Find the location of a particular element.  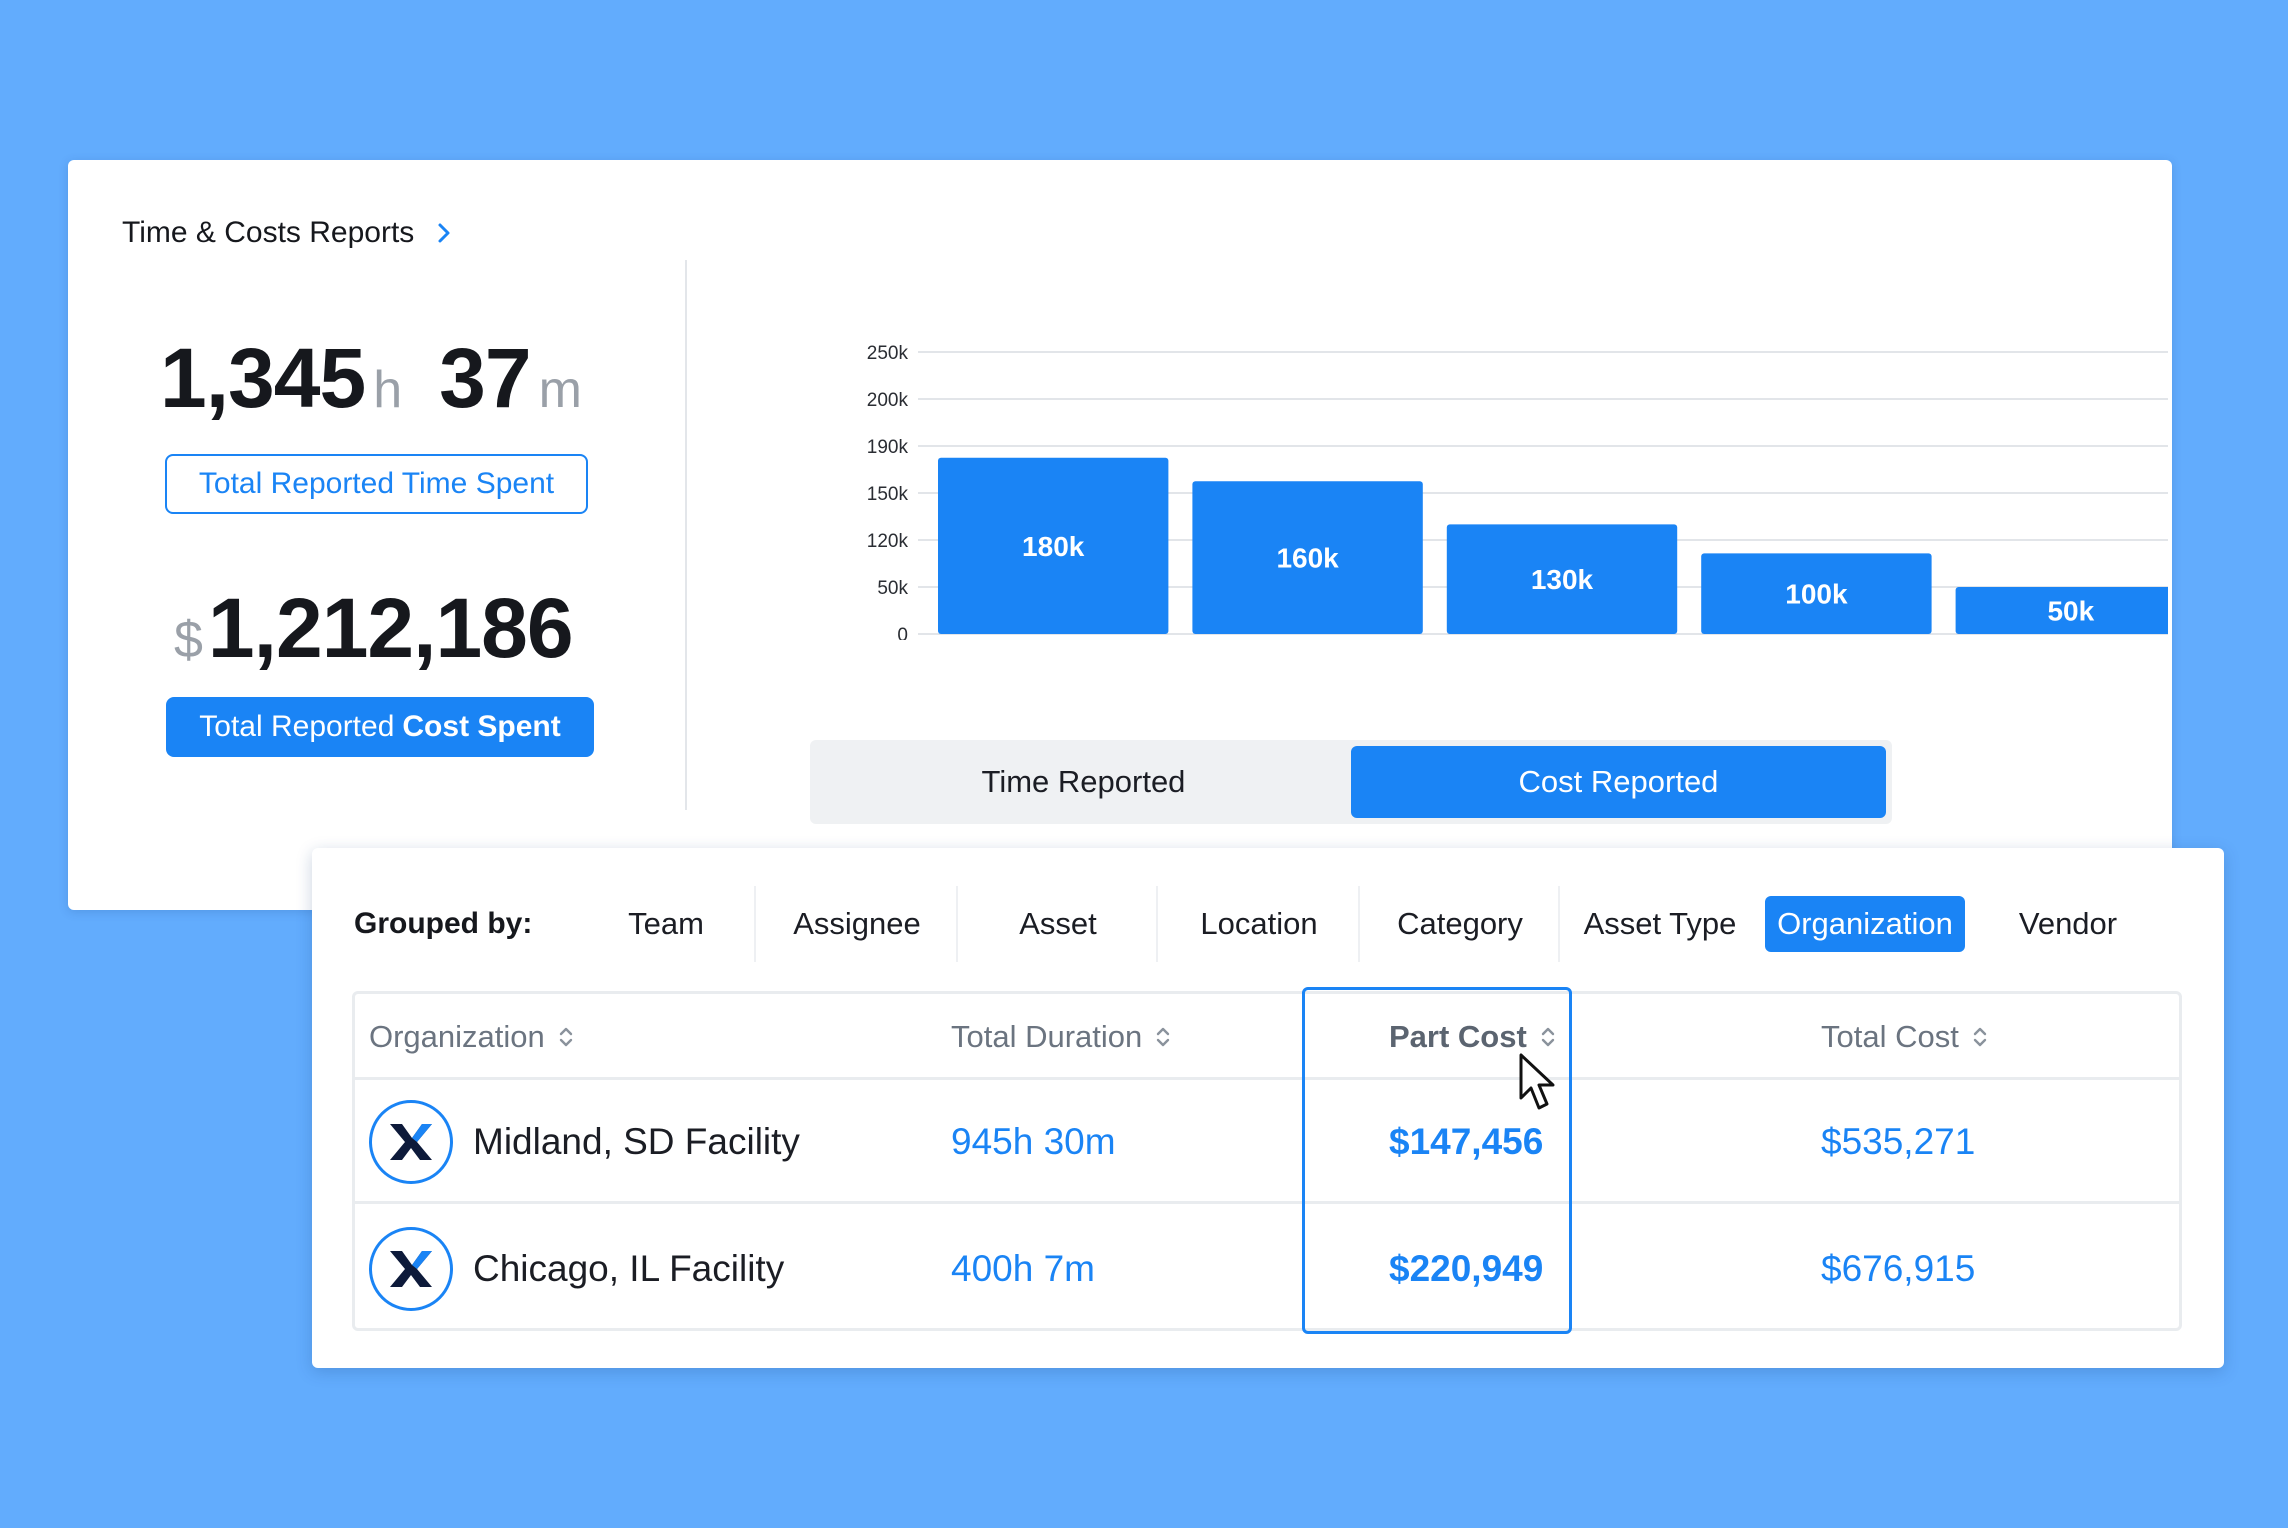

group-tab-label: Asset is located at coordinates (1058, 923).